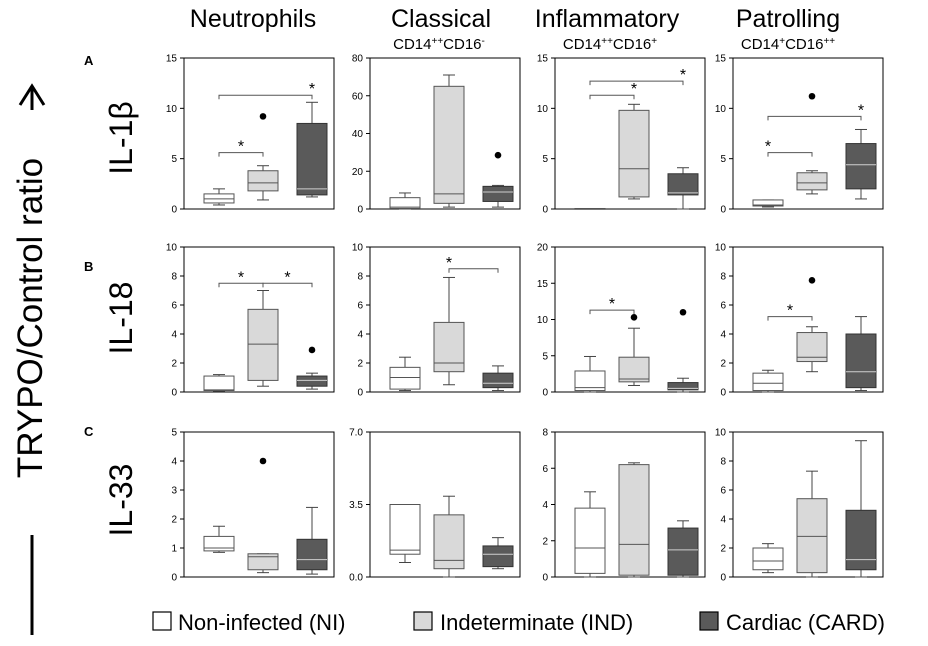 The height and width of the screenshot is (646, 928). I want to click on panel-0-0: 0 5 10 15 * *, so click(250, 135).